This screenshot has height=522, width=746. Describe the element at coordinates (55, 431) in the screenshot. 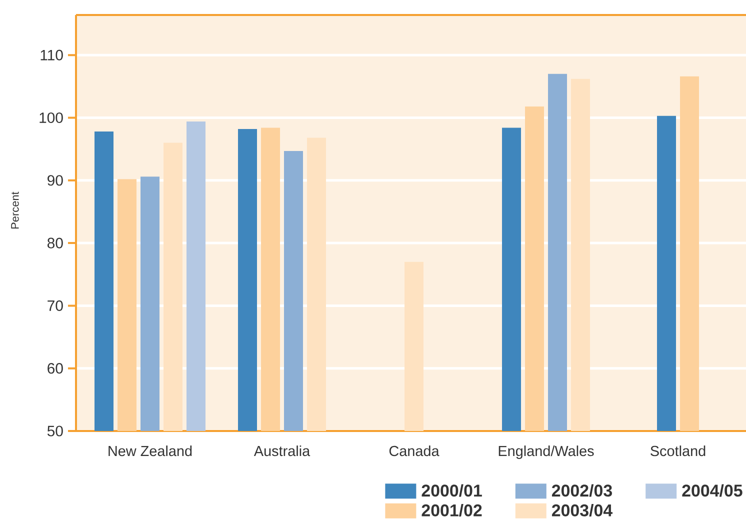

I see `y-tick-label: 50` at that location.